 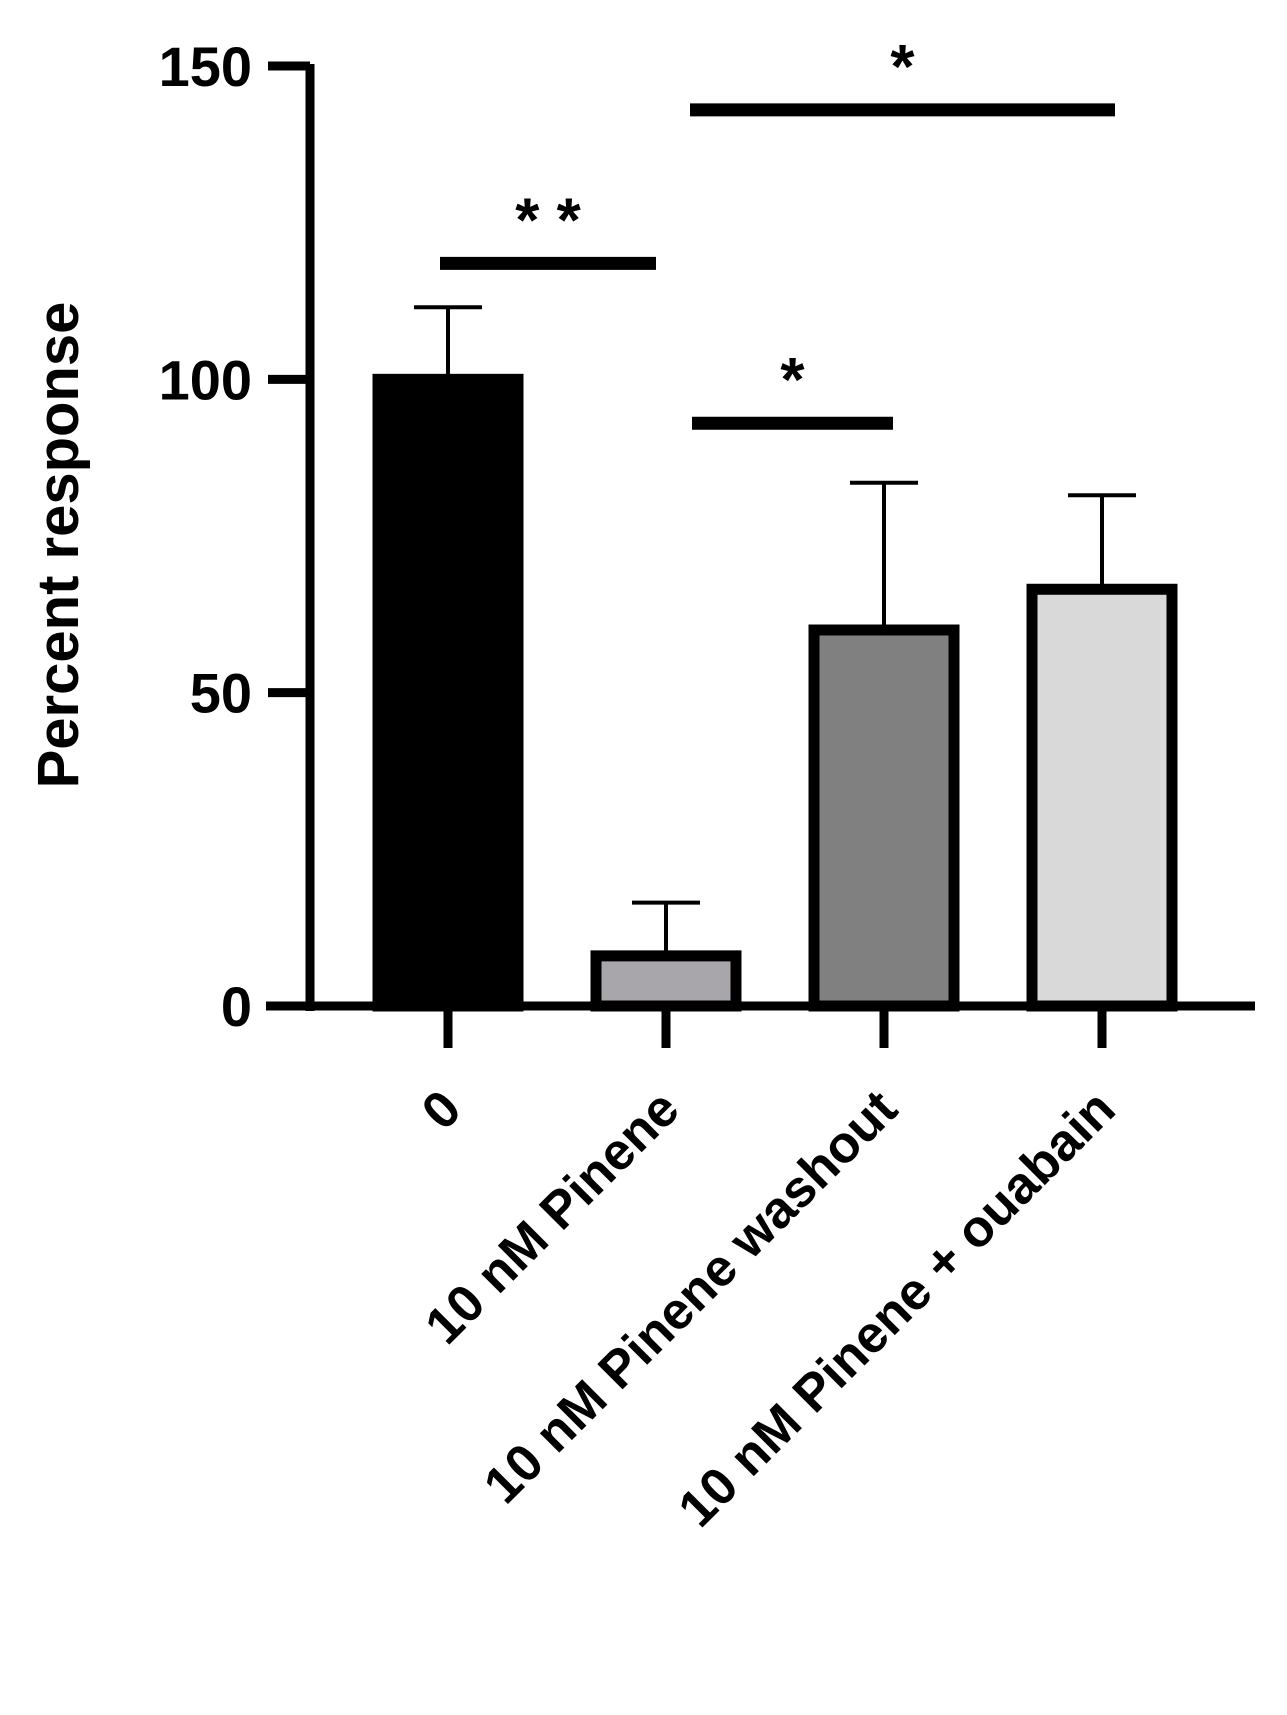 What do you see at coordinates (236, 1006) in the screenshot?
I see `y-tick-label-0: 0` at bounding box center [236, 1006].